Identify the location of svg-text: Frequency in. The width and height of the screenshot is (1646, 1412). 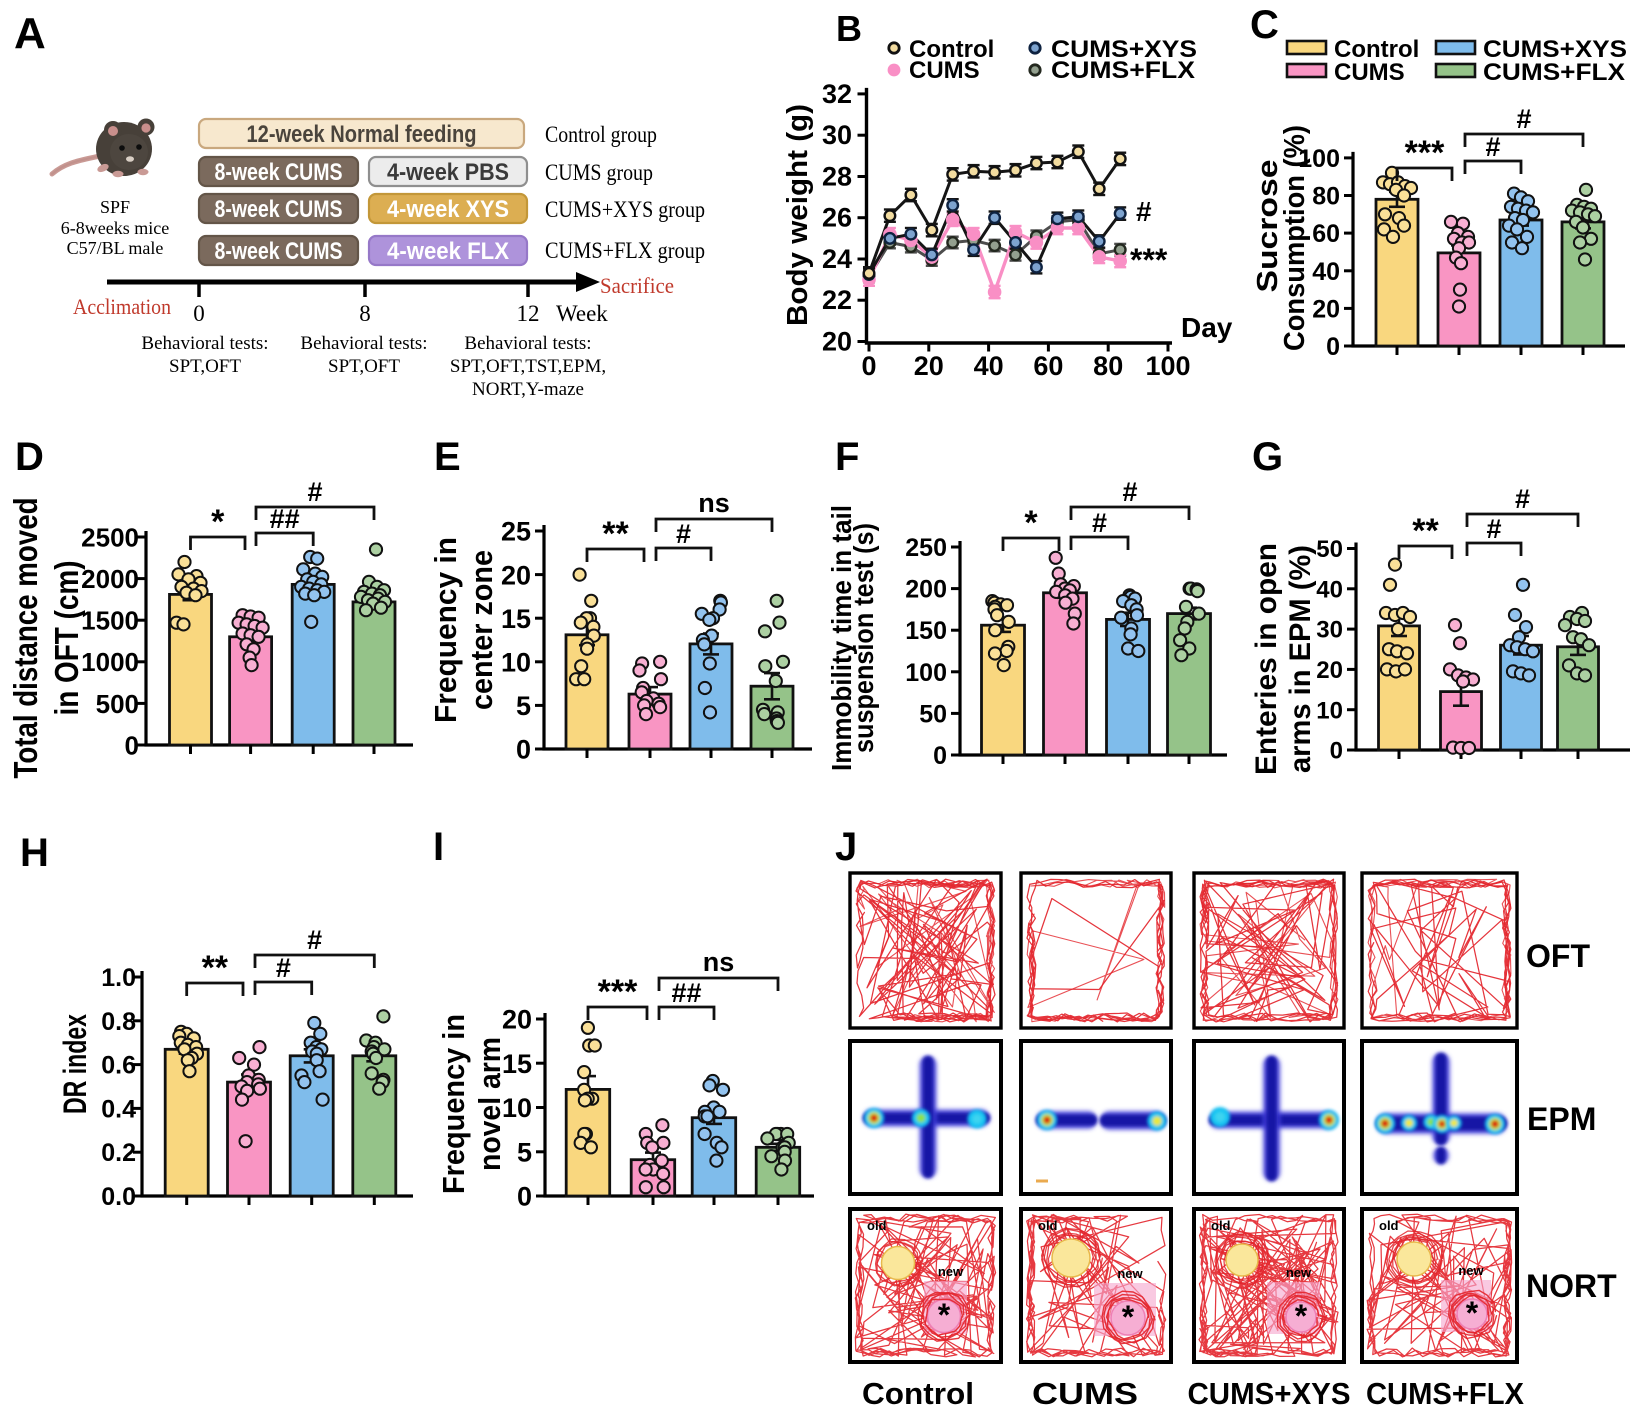
(445, 630).